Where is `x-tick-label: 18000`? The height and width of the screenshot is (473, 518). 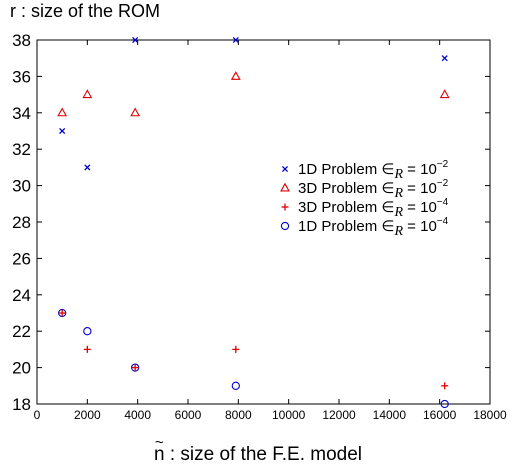 x-tick-label: 18000 is located at coordinates (490, 415).